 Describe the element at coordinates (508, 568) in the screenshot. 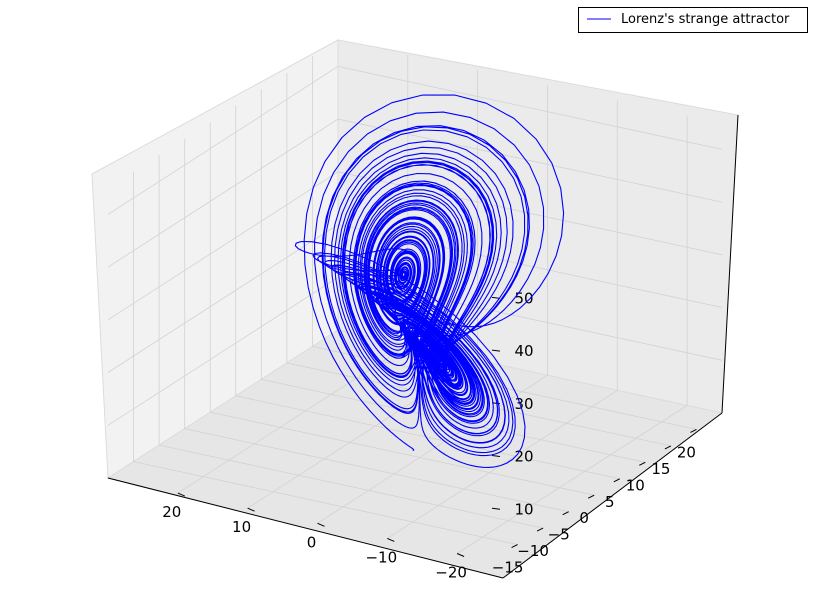

I see `x-tick-label: −15` at that location.